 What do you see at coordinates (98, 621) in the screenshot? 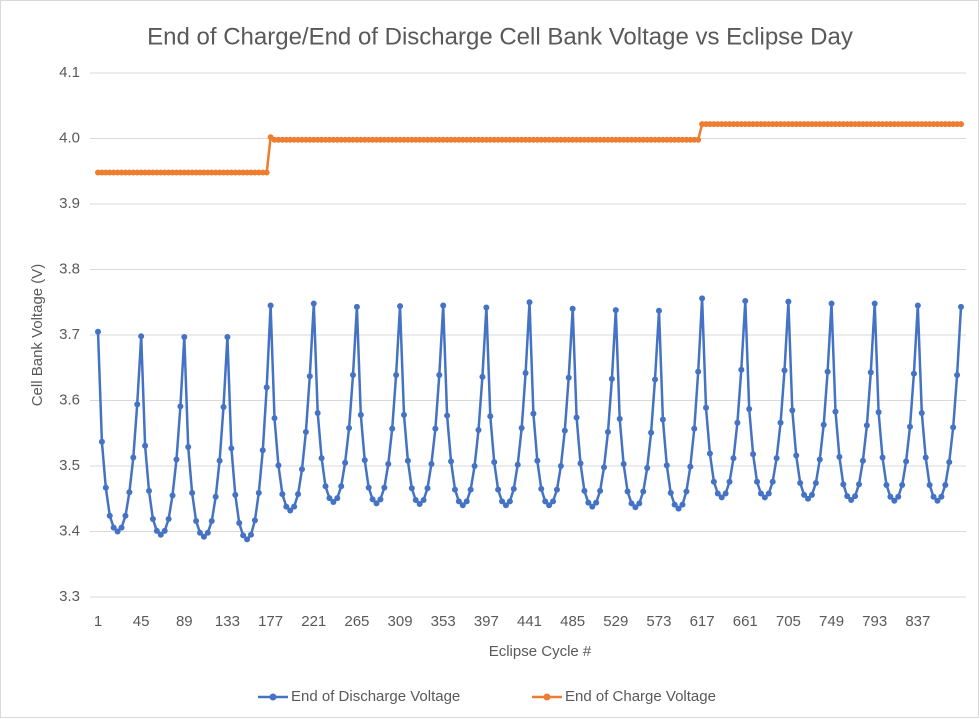
I see `x-tick-label: 1` at bounding box center [98, 621].